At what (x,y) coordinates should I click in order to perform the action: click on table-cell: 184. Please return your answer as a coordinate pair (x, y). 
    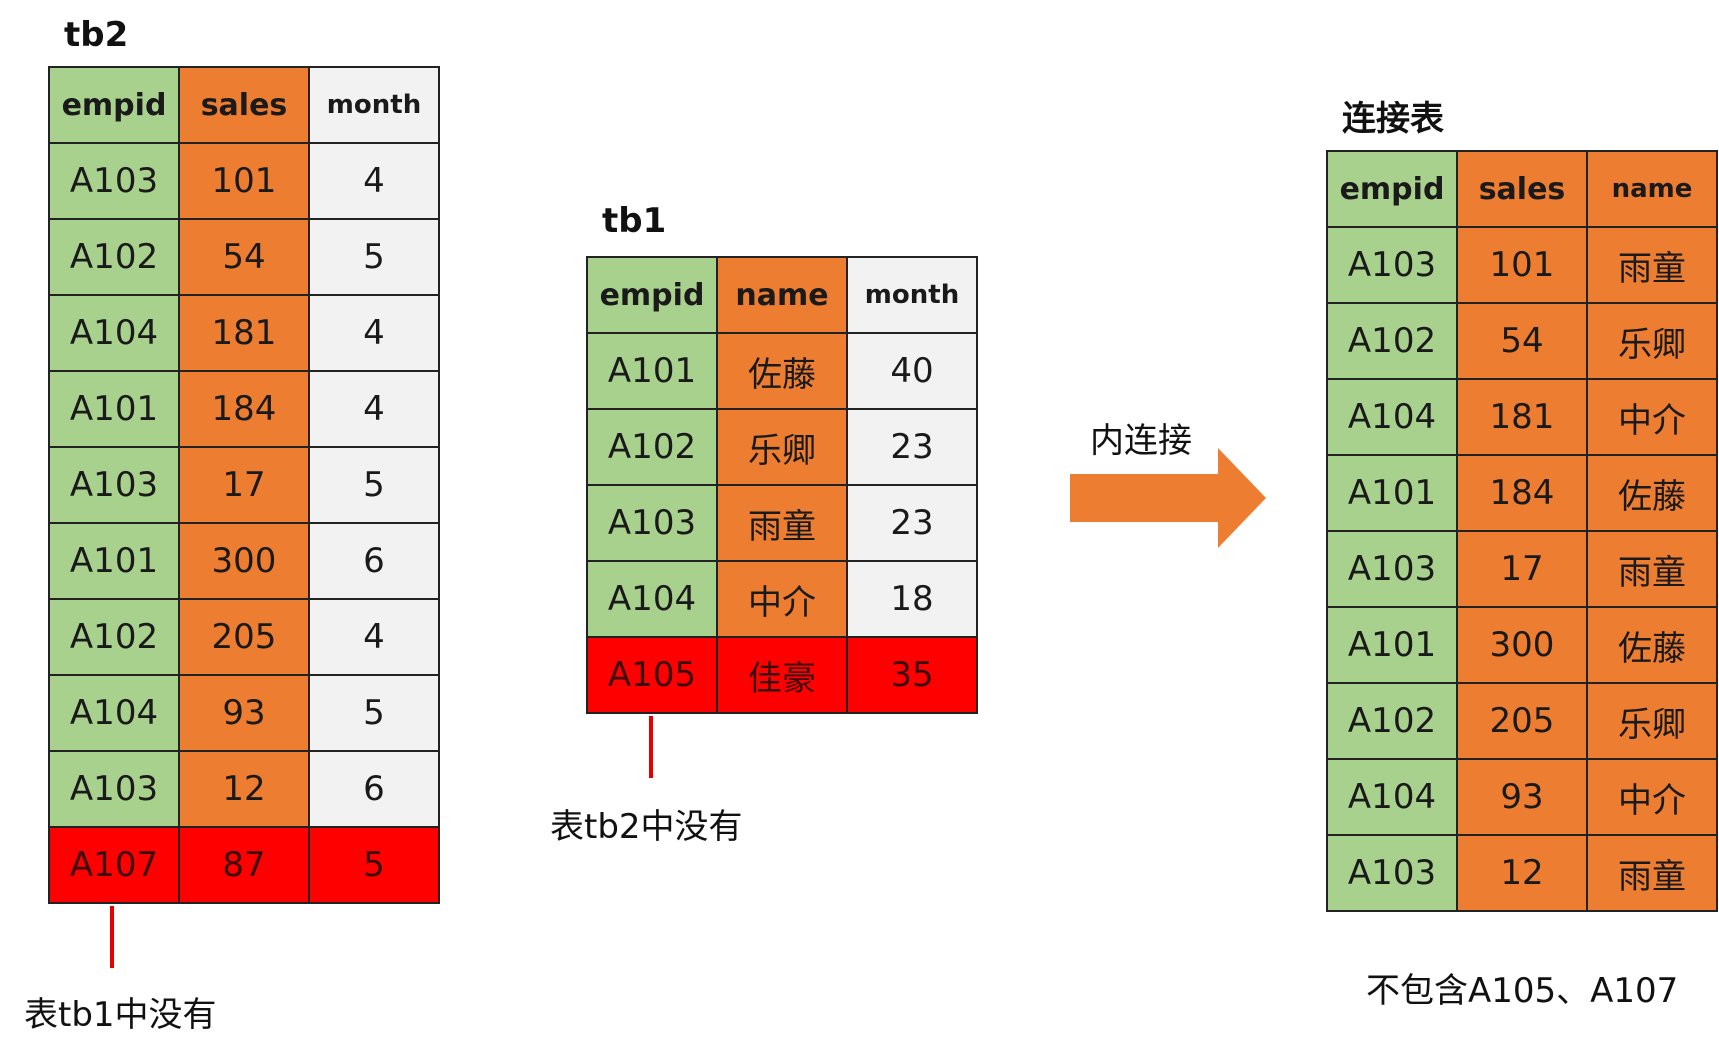
    Looking at the image, I should click on (1522, 493).